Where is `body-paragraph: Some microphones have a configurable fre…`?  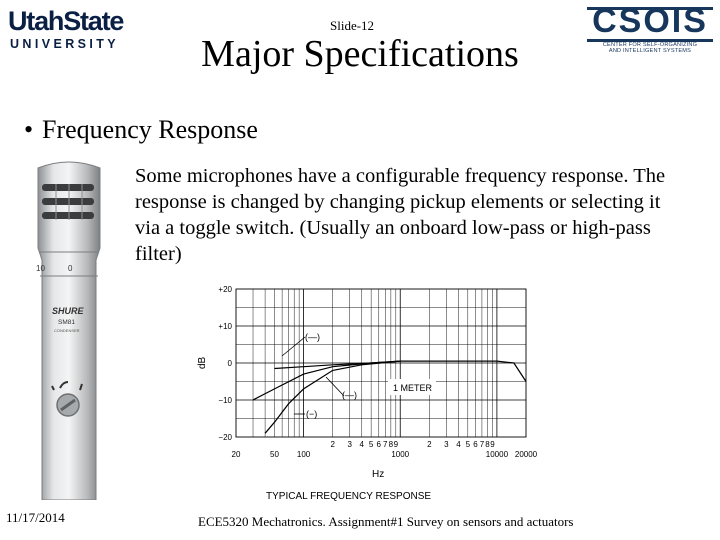 body-paragraph: Some microphones have a configurable fre… is located at coordinates (400, 215).